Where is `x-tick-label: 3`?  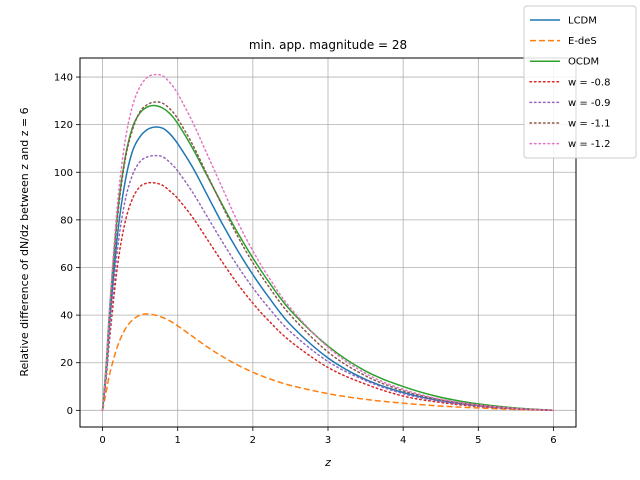 x-tick-label: 3 is located at coordinates (328, 440).